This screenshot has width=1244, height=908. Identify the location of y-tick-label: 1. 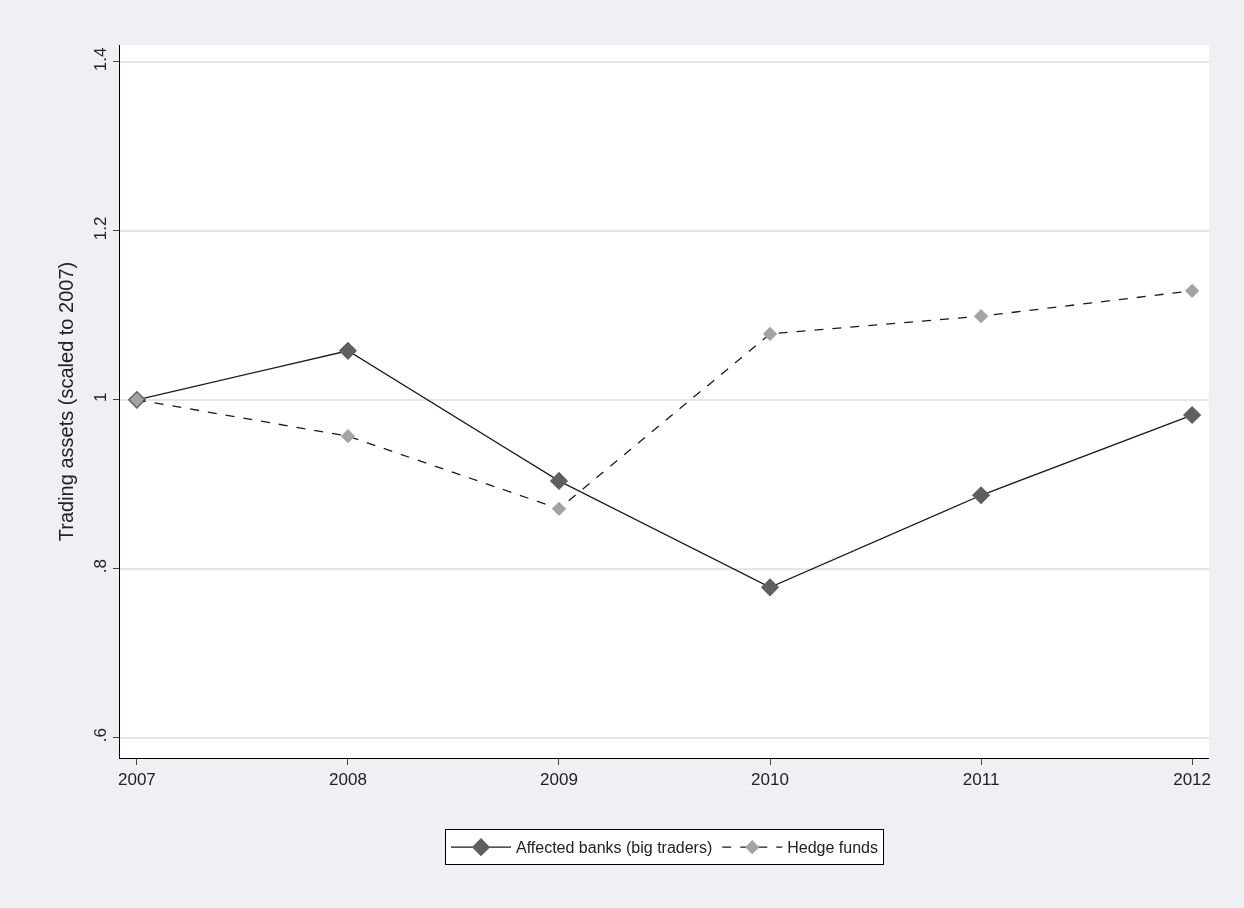
(101, 397).